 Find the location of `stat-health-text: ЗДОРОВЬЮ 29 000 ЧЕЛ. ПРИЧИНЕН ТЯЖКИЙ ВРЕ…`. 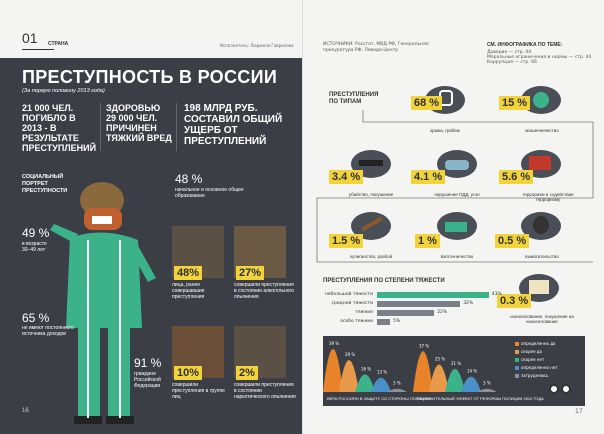

stat-health-text: ЗДОРОВЬЮ 29 000 ЧЕЛ. ПРИЧИНЕН ТЯЖКИЙ ВРЕ… is located at coordinates (139, 123).